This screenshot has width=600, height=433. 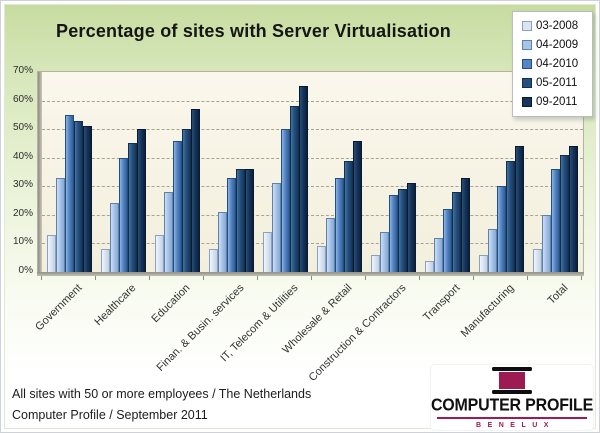 I want to click on bar-05-2011-total, so click(x=564, y=213).